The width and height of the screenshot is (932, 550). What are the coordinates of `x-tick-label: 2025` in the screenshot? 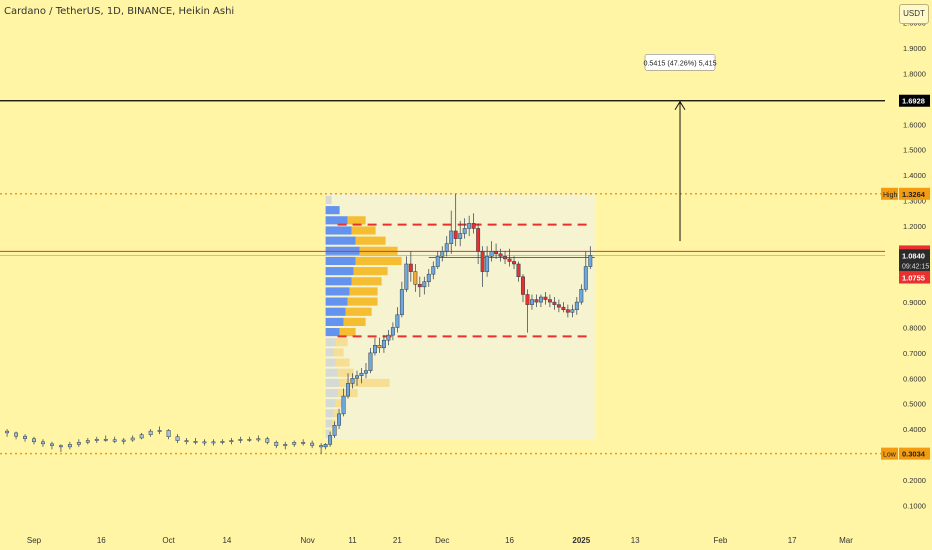 It's located at (581, 540).